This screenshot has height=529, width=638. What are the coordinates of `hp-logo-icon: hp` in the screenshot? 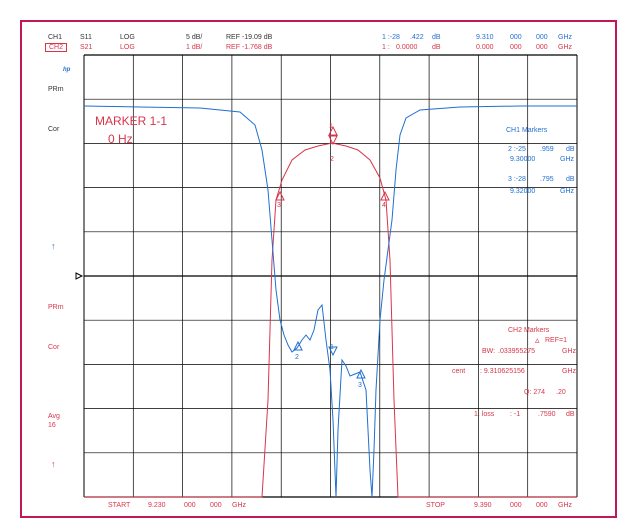 It's located at (67, 70).